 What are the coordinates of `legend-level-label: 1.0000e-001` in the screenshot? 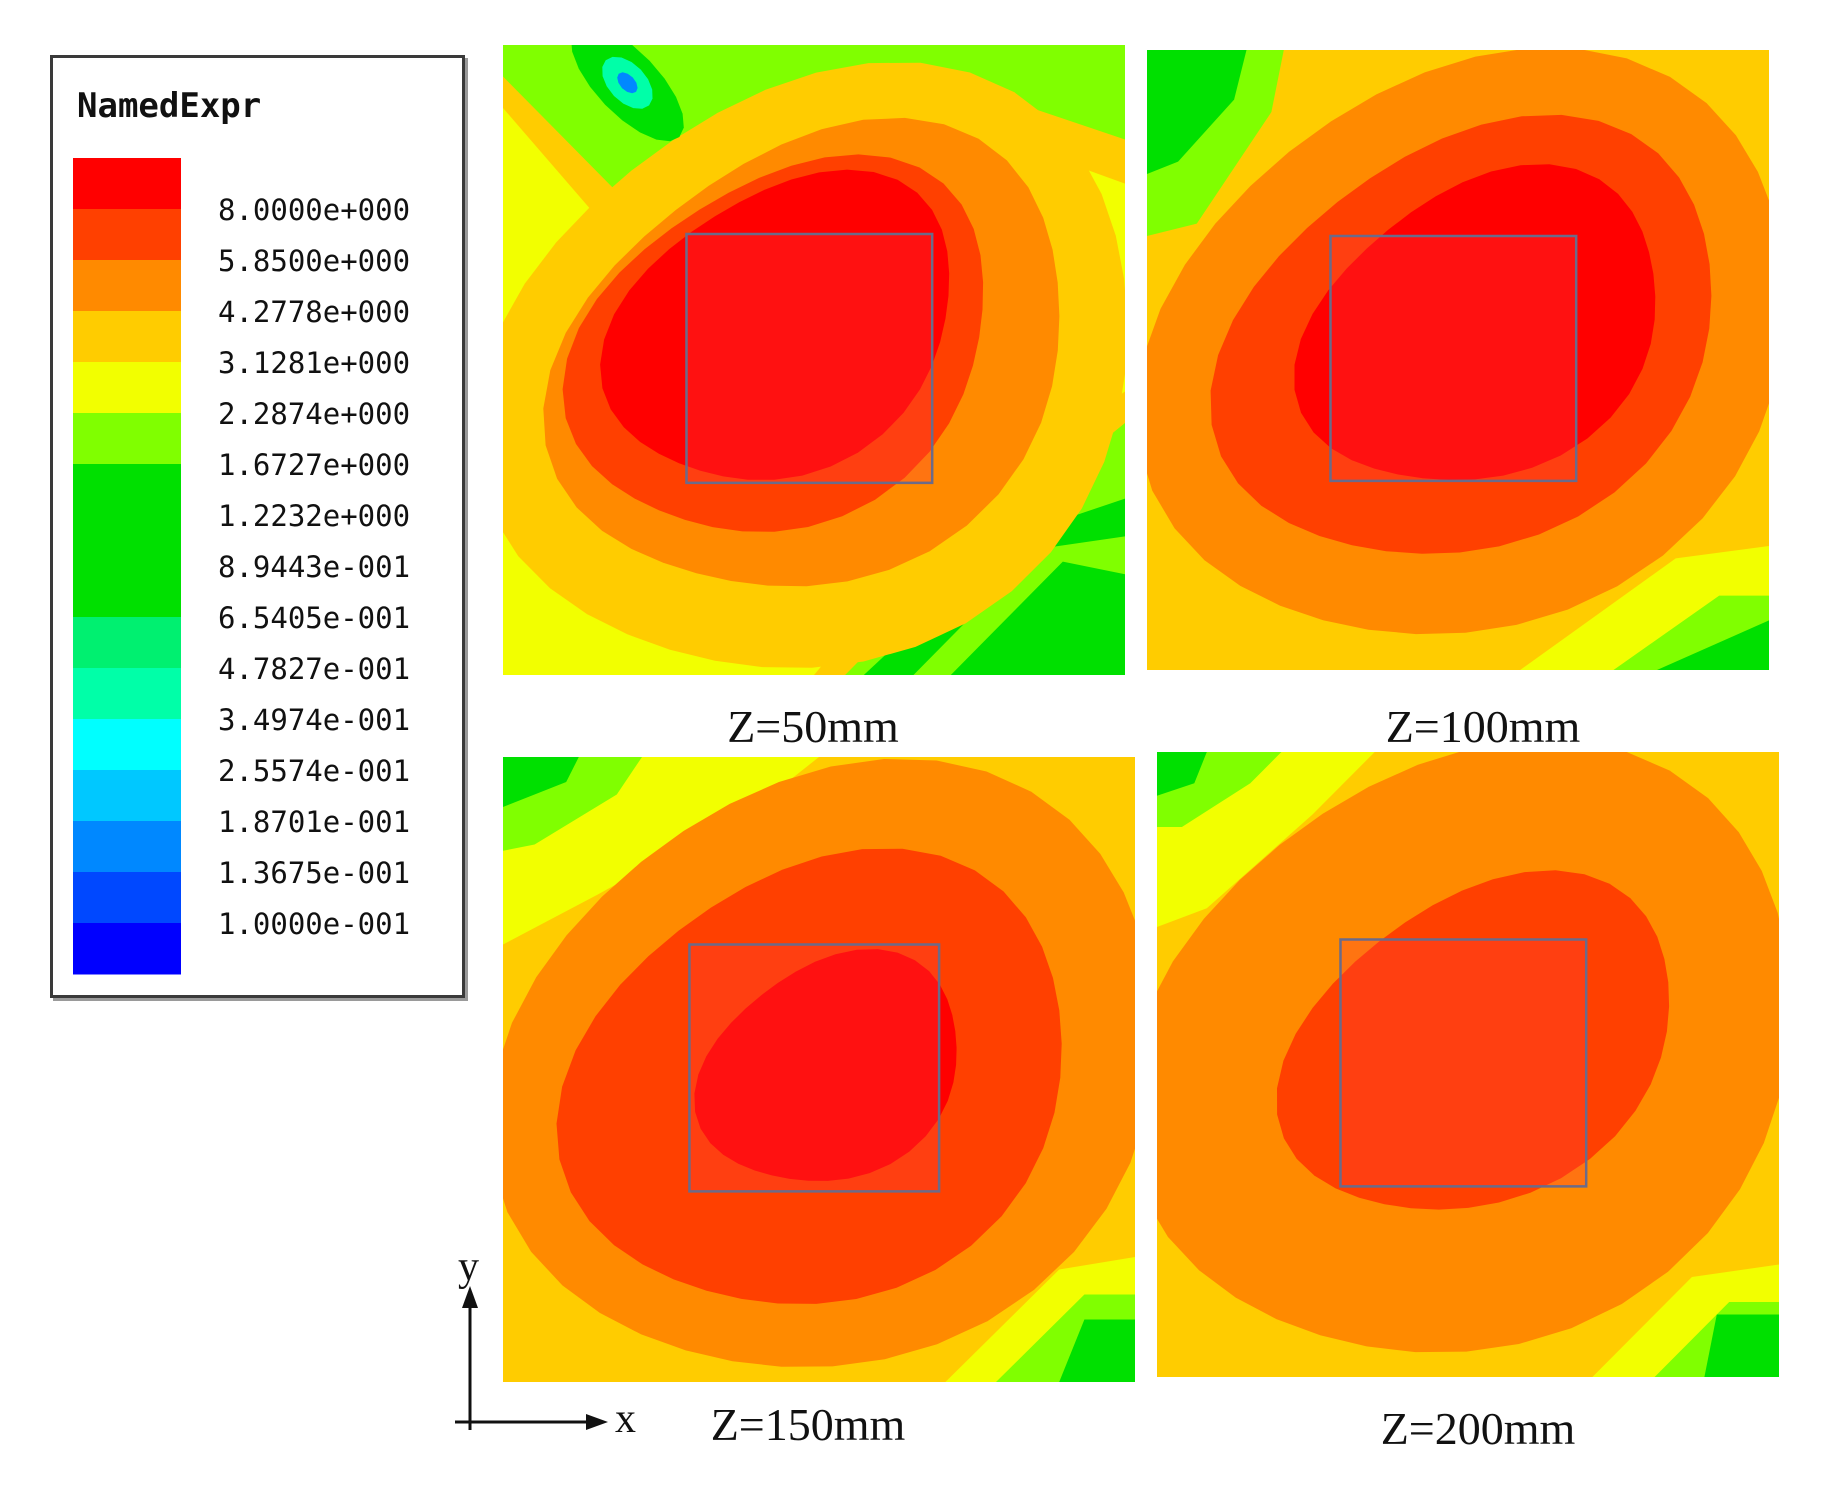 It's located at (314, 924).